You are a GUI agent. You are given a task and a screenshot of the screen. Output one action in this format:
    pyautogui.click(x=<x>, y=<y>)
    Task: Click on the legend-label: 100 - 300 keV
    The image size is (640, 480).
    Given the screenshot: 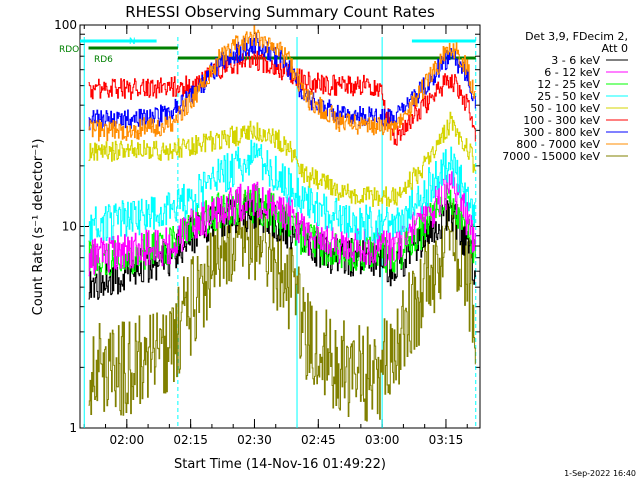 What is the action you would take?
    pyautogui.click(x=561, y=120)
    